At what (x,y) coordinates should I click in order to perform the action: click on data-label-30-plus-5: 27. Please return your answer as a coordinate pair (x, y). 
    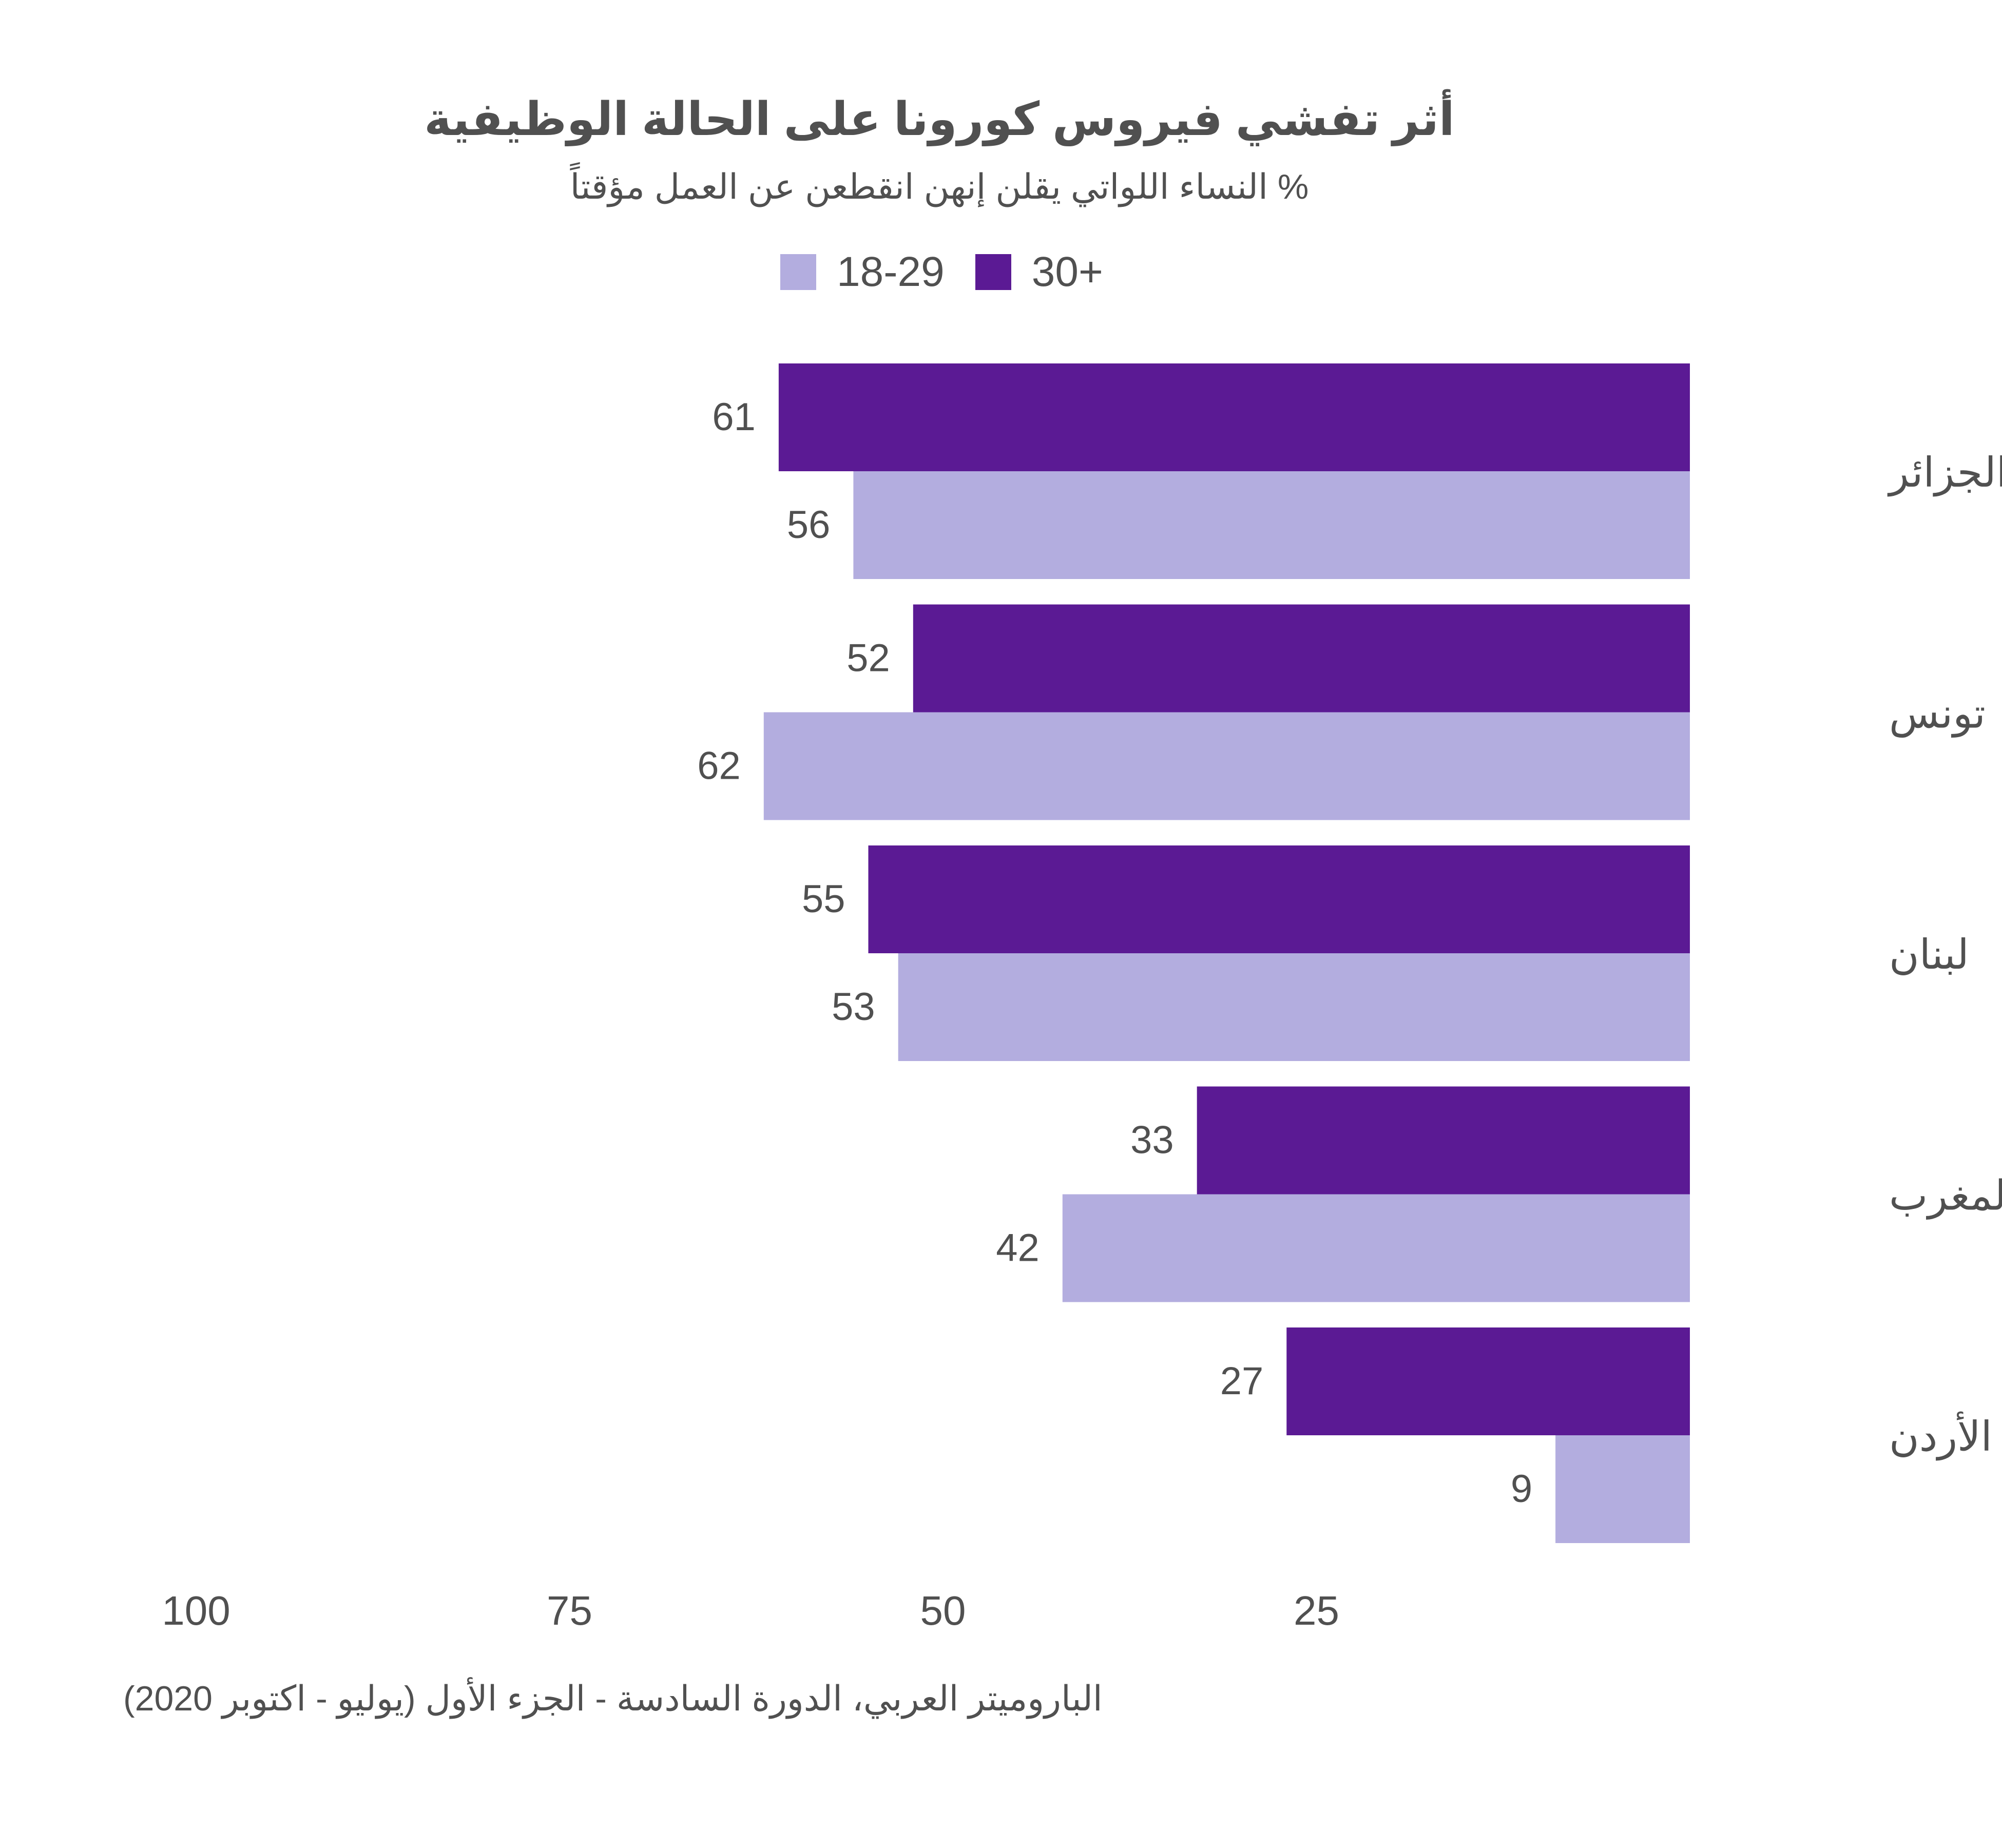
    Looking at the image, I should click on (1242, 1381).